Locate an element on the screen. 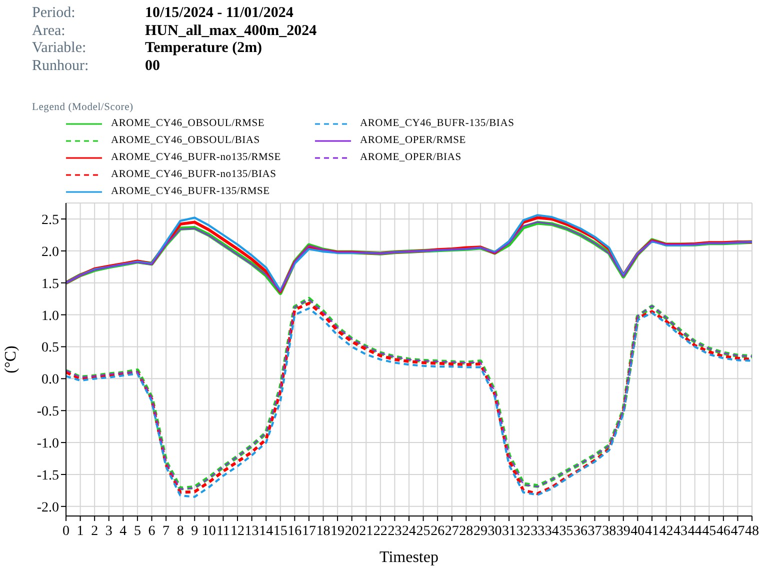 This screenshot has width=767, height=568. text: HUN_all_max_400m_2024 is located at coordinates (231, 31).